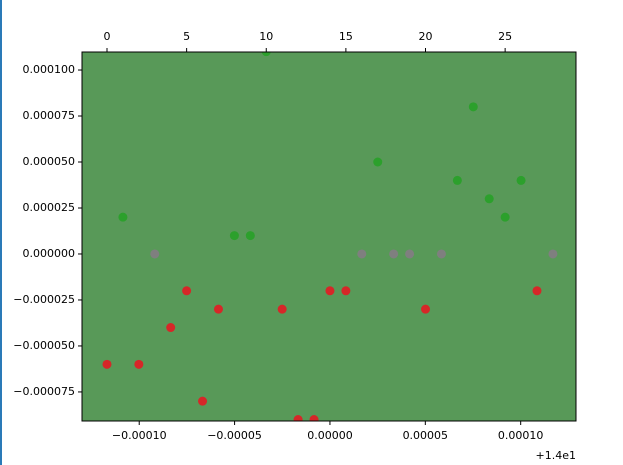  I want to click on x2-tick-label: 5, so click(186, 36).